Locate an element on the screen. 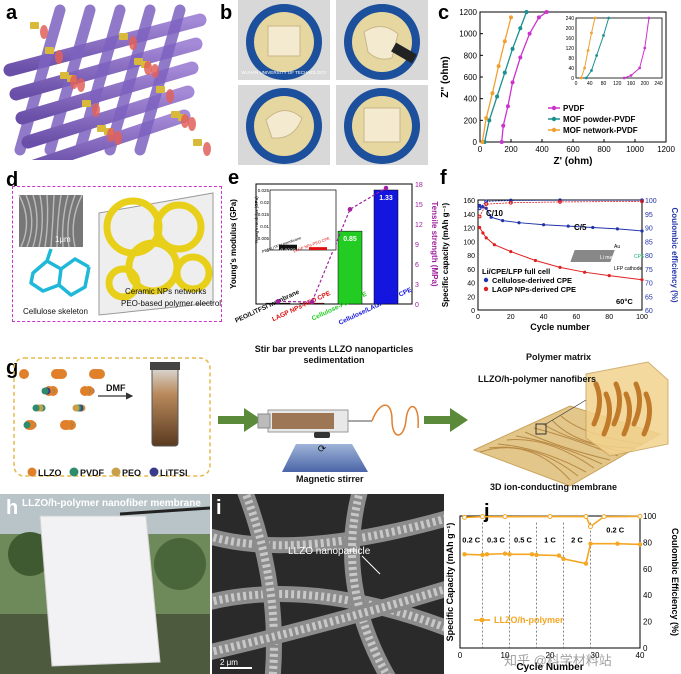 This screenshot has width=681, height=674. legend-litfsi: LiTFSI is located at coordinates (174, 473).